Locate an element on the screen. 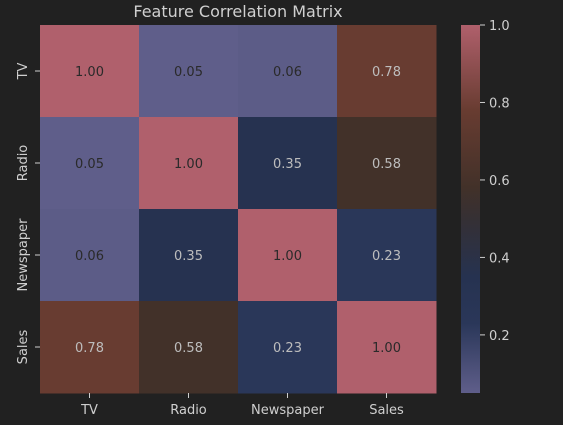  x-tick-label: Sales is located at coordinates (386, 410).